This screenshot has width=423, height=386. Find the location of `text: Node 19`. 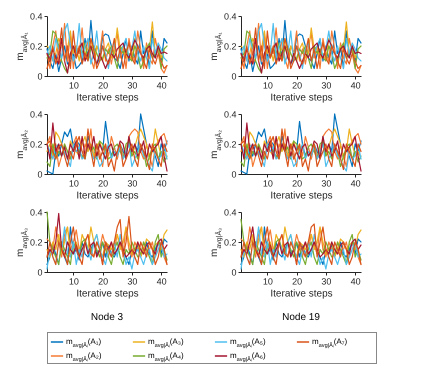

text: Node 19 is located at coordinates (301, 317).